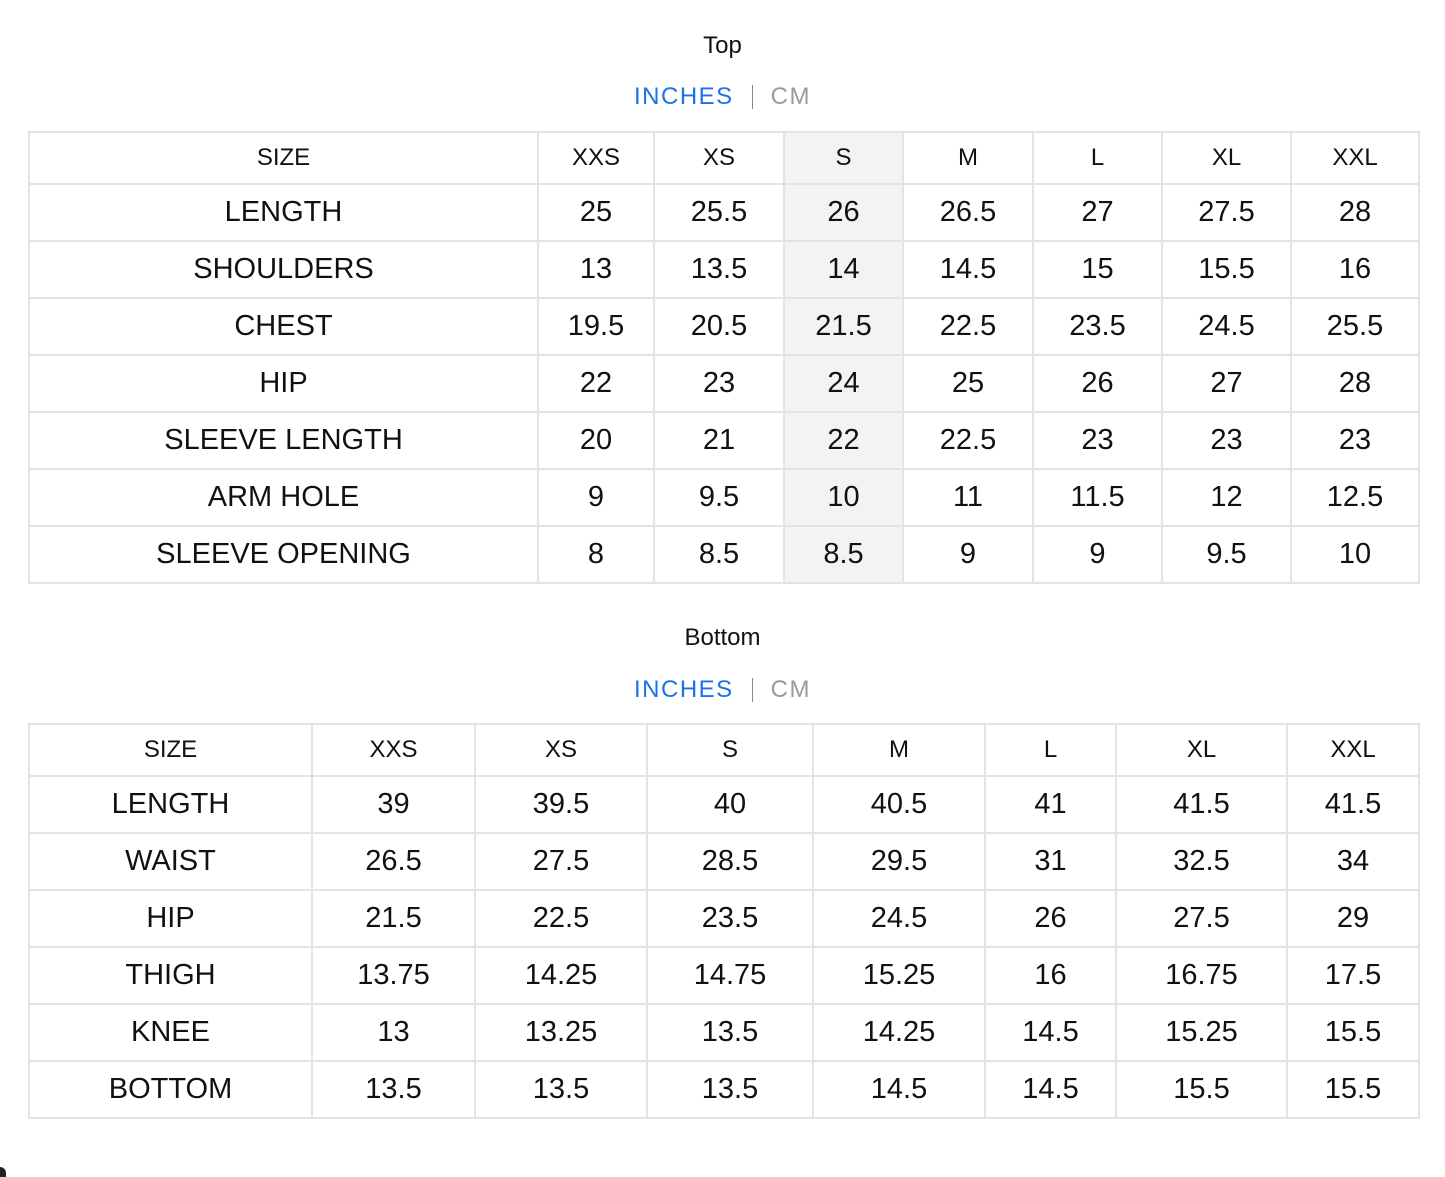 This screenshot has width=1445, height=1177. I want to click on table-cell: 19.5, so click(596, 326).